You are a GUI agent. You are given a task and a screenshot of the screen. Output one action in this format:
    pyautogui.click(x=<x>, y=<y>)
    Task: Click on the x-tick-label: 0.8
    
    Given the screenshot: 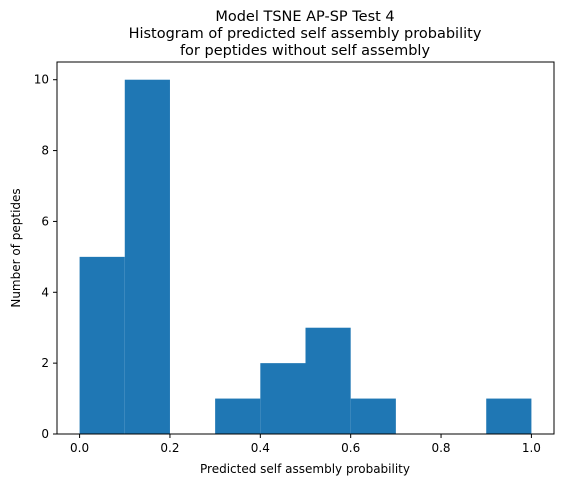 What is the action you would take?
    pyautogui.click(x=440, y=448)
    